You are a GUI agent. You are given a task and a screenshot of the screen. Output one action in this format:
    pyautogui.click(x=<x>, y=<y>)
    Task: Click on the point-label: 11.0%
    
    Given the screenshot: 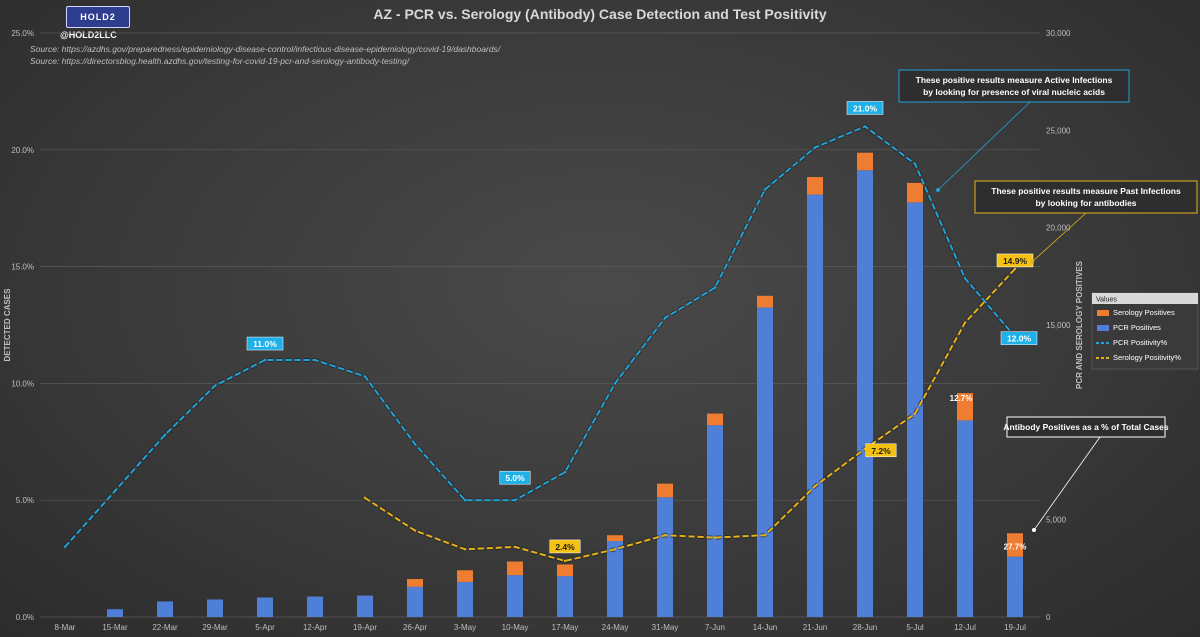 What is the action you would take?
    pyautogui.click(x=265, y=344)
    